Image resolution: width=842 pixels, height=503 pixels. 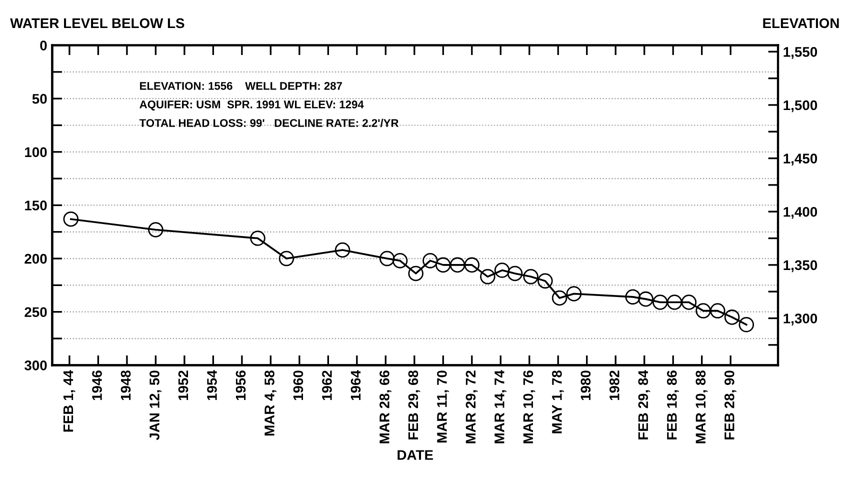 What do you see at coordinates (298, 385) in the screenshot?
I see `x-tick-label: 1960` at bounding box center [298, 385].